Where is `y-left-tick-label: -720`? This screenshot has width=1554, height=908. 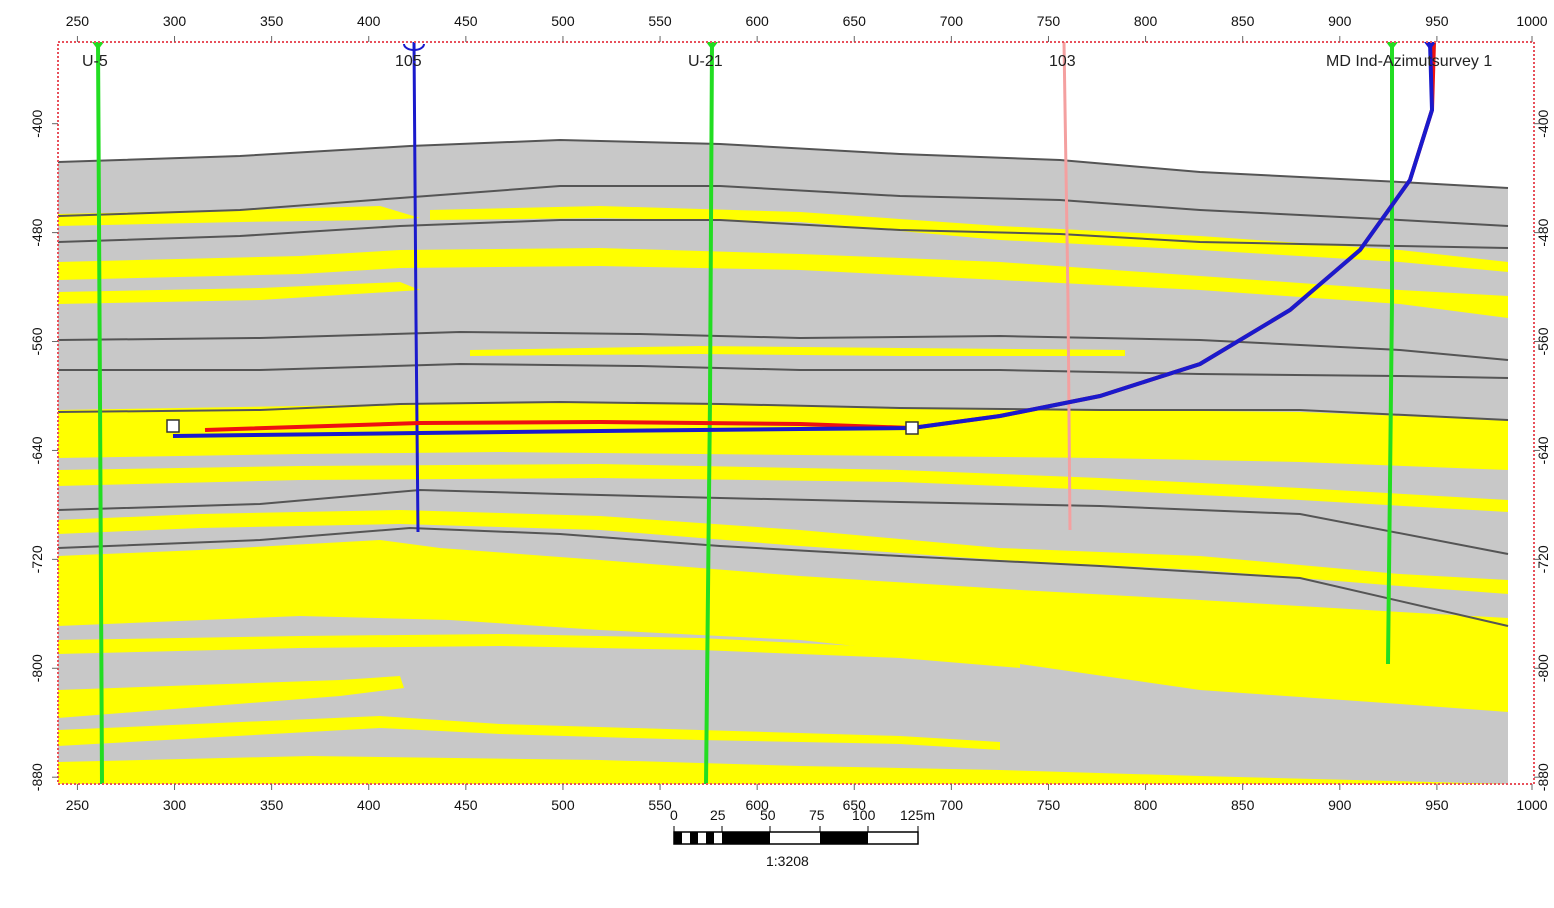
y-left-tick-label: -720 is located at coordinates (37, 559).